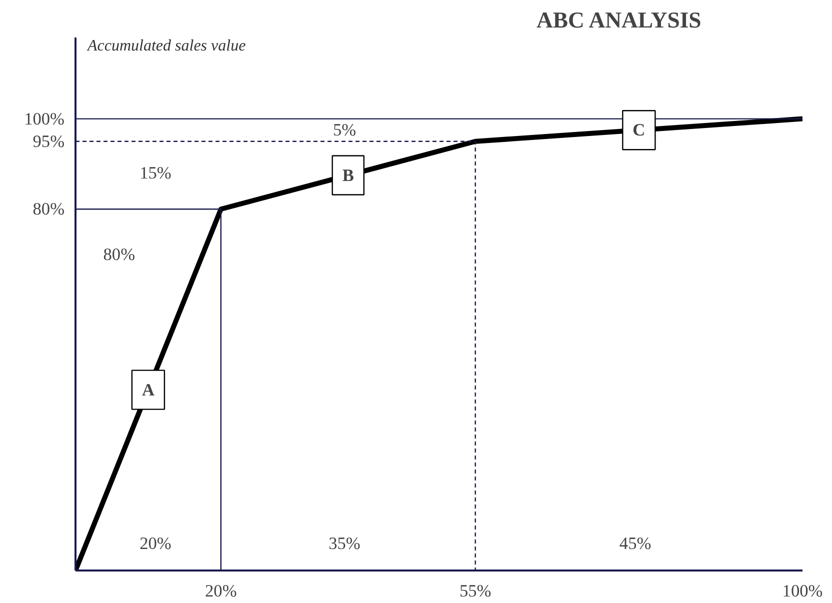 This screenshot has height=603, width=832. What do you see at coordinates (221, 591) in the screenshot?
I see `x-tick-label: 20%` at bounding box center [221, 591].